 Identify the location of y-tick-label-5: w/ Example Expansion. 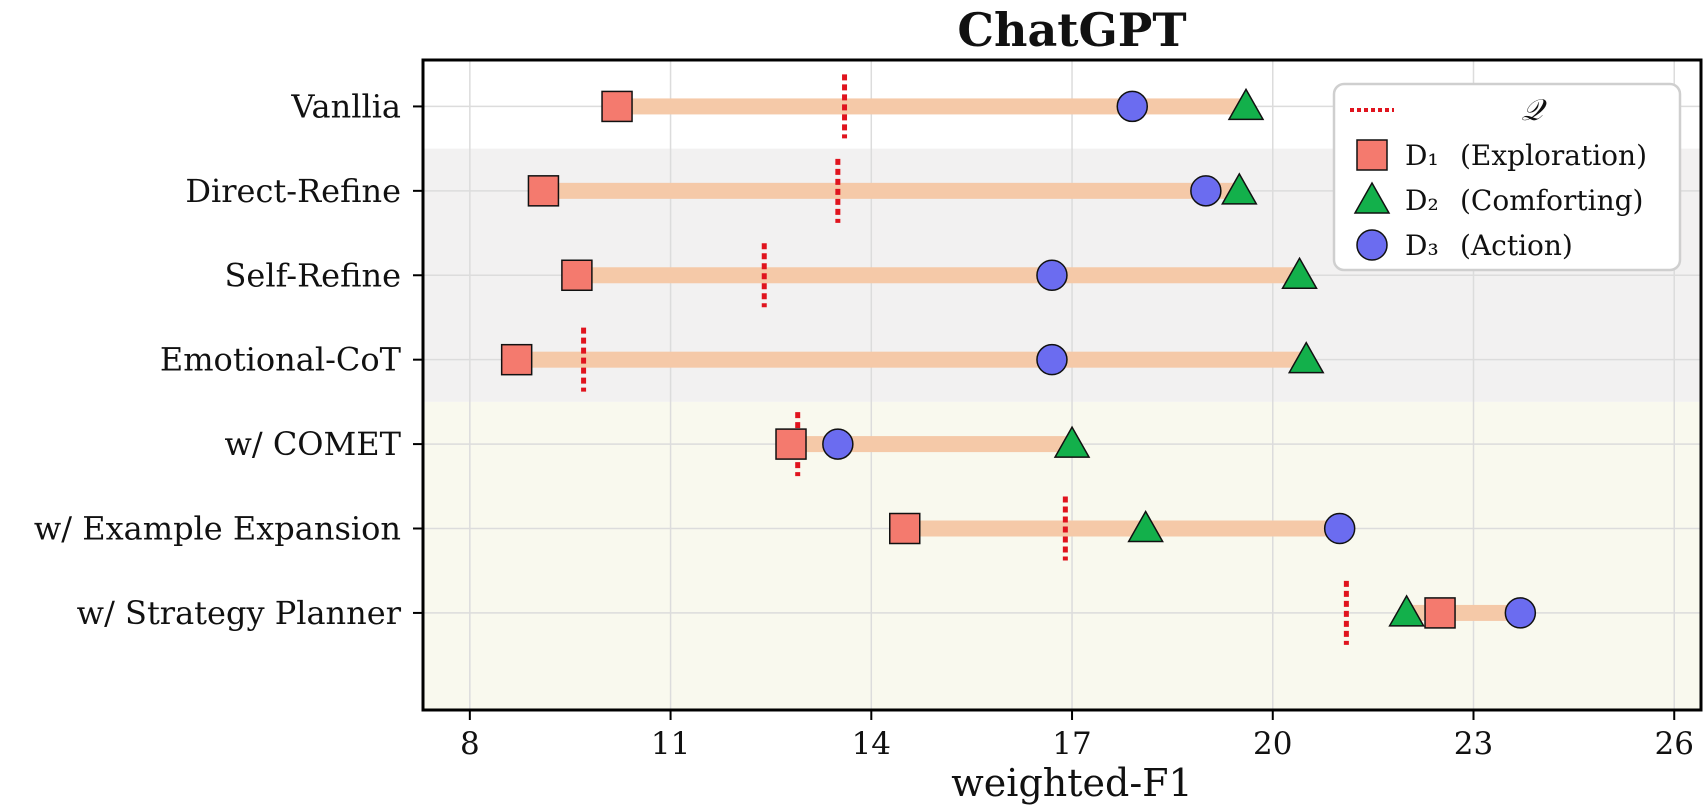
(217, 529).